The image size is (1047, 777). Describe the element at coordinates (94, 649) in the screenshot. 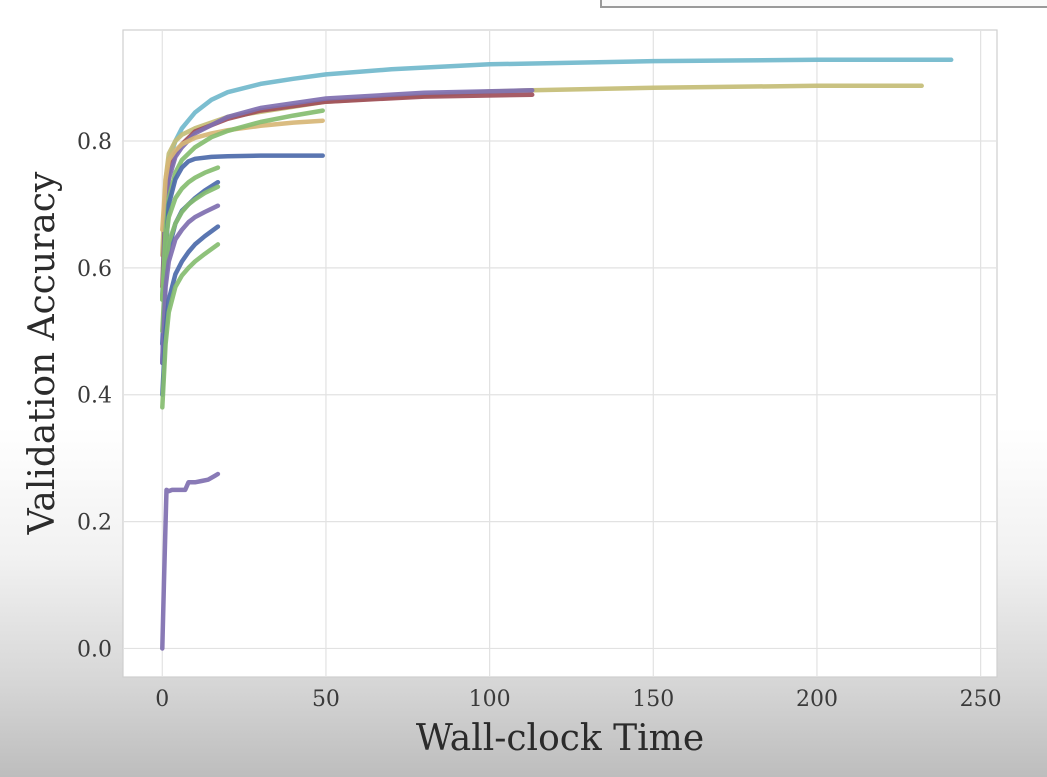

I see `y-tick-label: 0.0` at that location.